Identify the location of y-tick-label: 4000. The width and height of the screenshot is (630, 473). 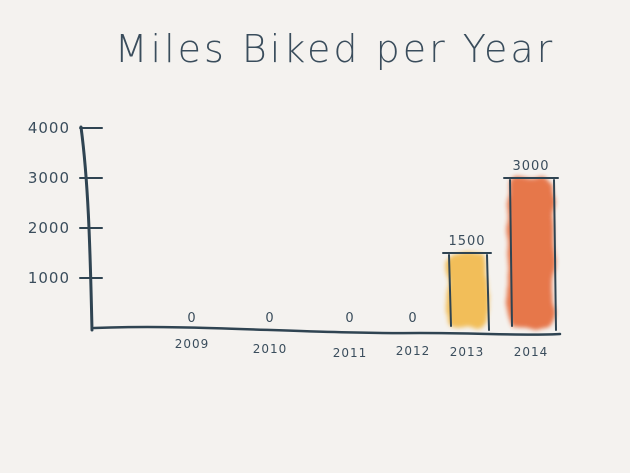
(49, 128).